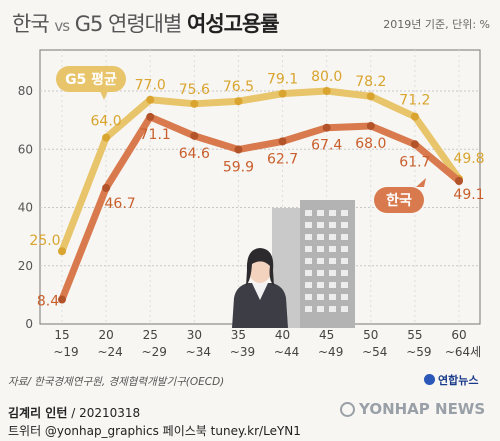 The height and width of the screenshot is (441, 500). What do you see at coordinates (25, 149) in the screenshot?
I see `y-tick-label: 60` at bounding box center [25, 149].